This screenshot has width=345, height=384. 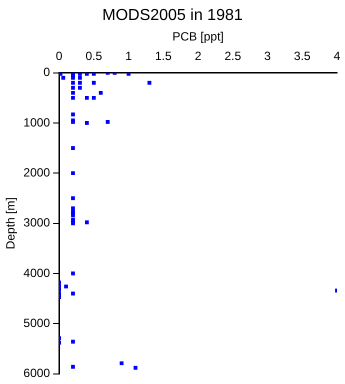 What do you see at coordinates (11, 223) in the screenshot?
I see `y-axis-title: Depth [m]` at bounding box center [11, 223].